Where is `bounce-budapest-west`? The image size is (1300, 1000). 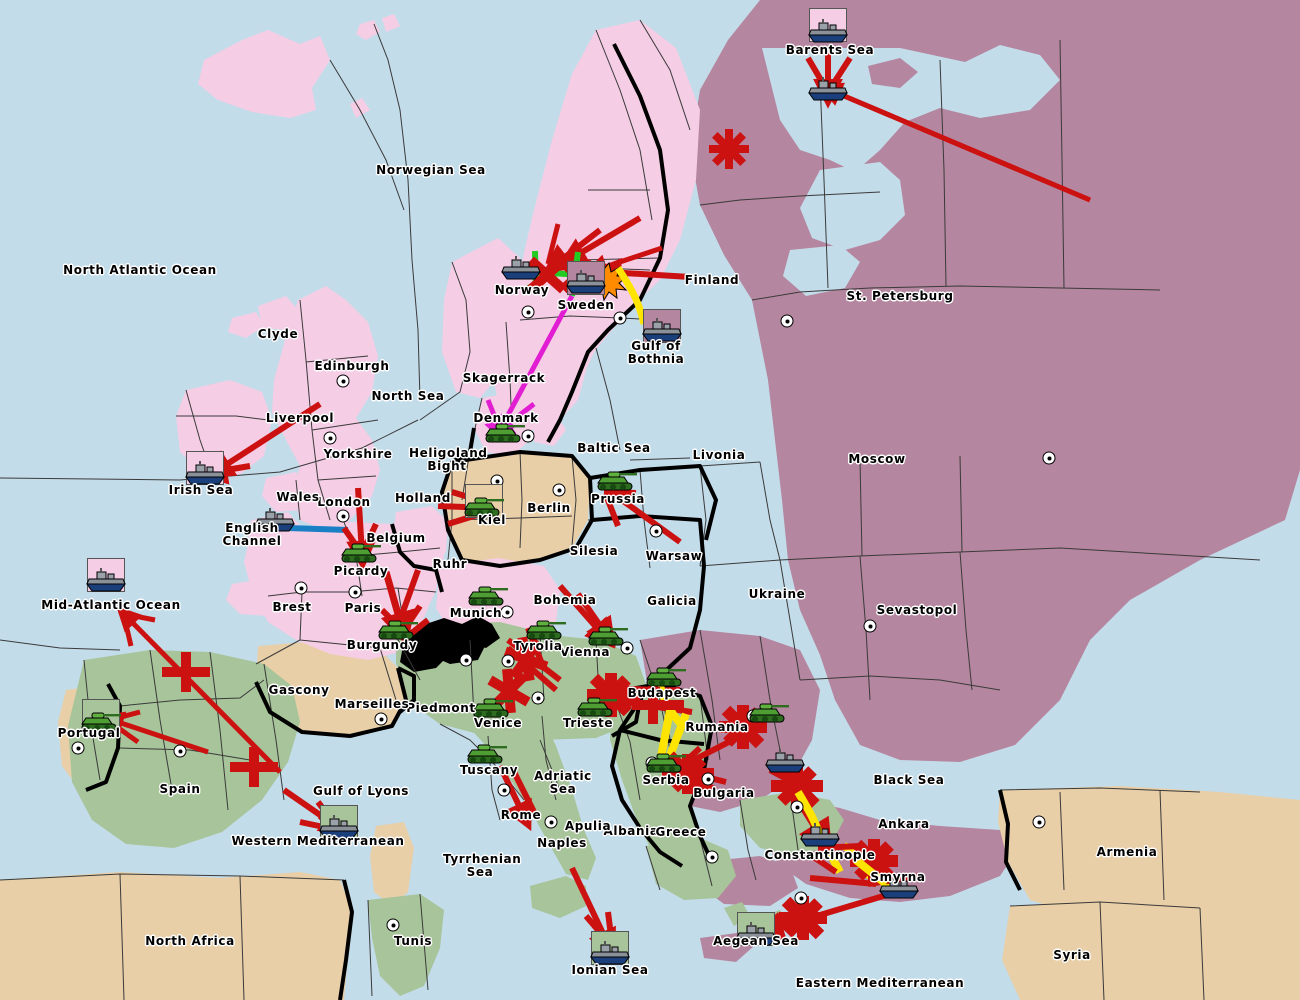 bounce-budapest-west is located at coordinates (630, 689).